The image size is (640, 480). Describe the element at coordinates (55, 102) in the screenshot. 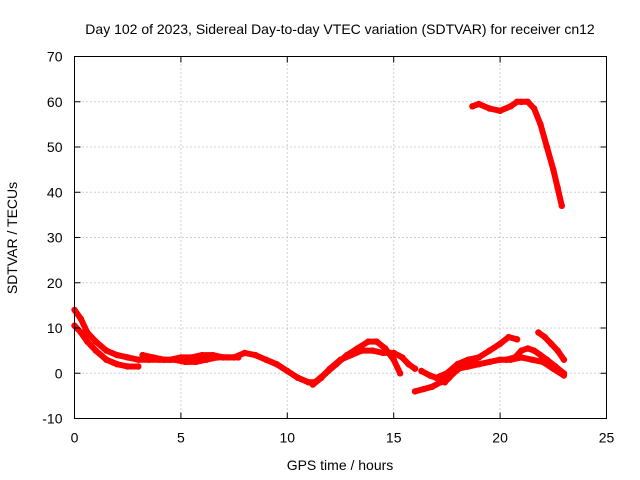

I see `y-tick-label: 60` at that location.